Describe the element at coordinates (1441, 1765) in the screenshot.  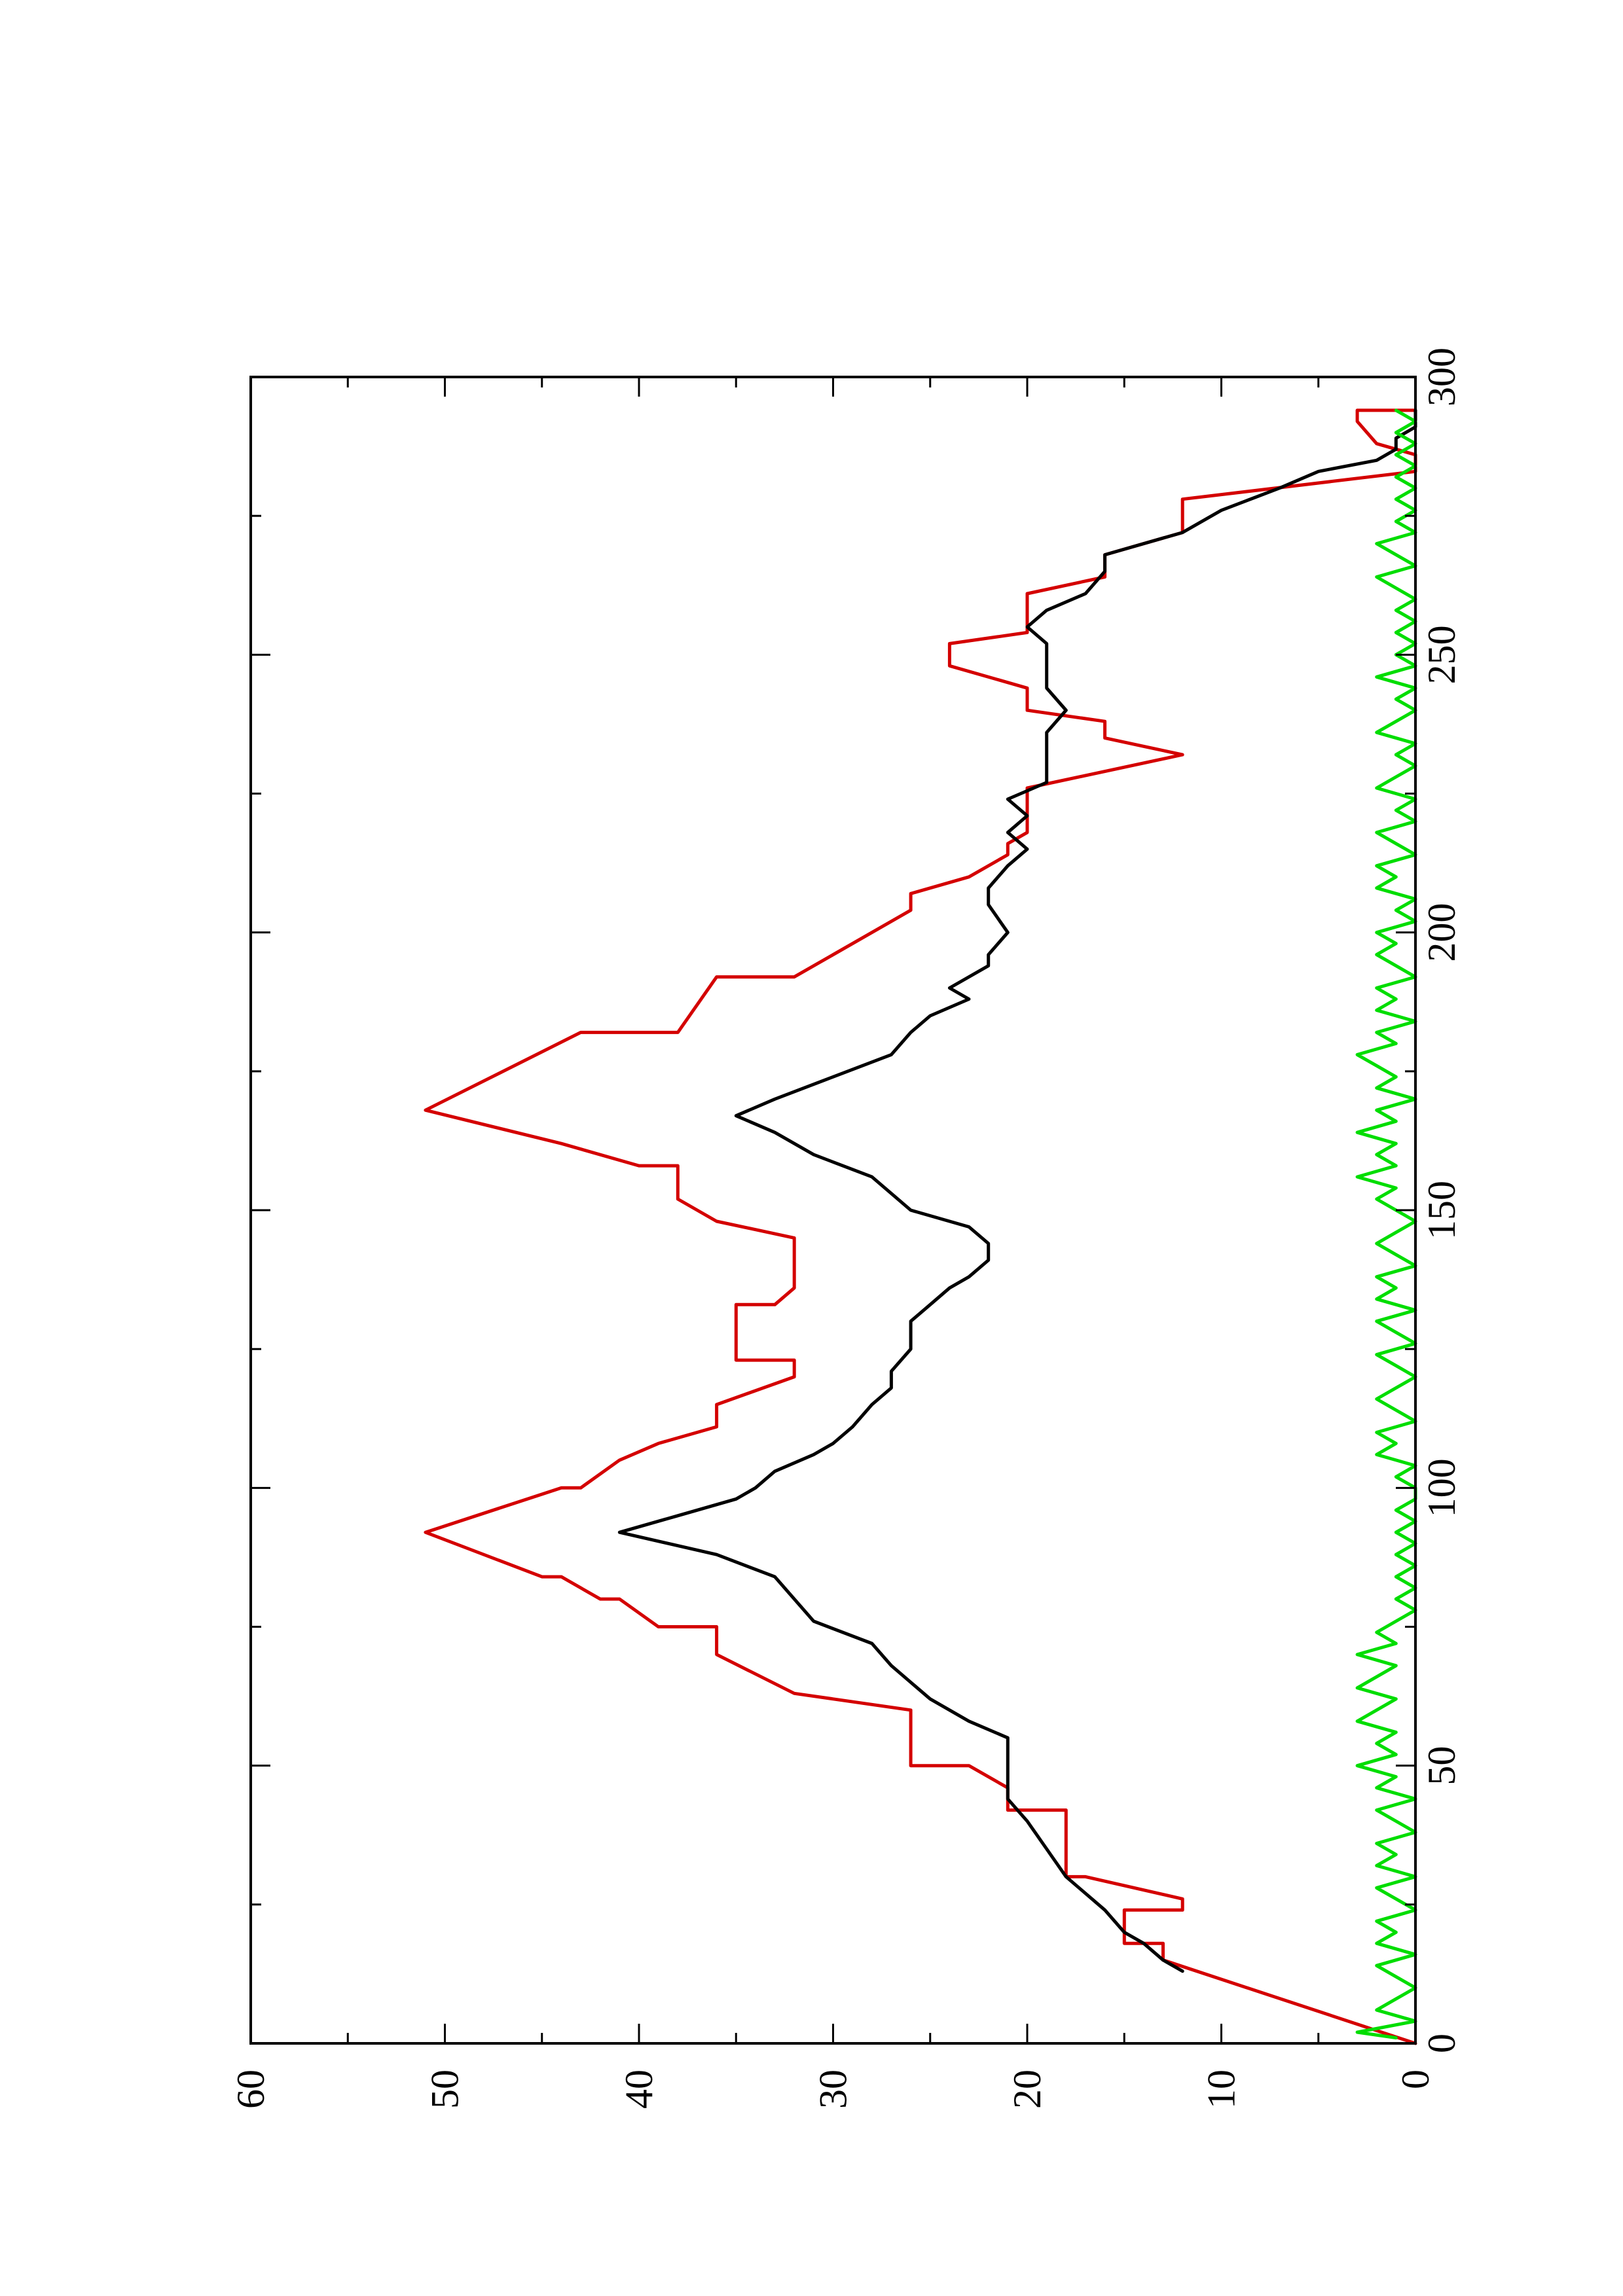
I see `x-tick-label: 50` at that location.